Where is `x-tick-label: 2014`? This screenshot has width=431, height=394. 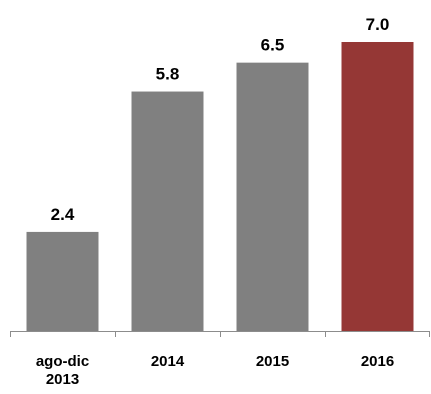 x-tick-label: 2014 is located at coordinates (168, 361).